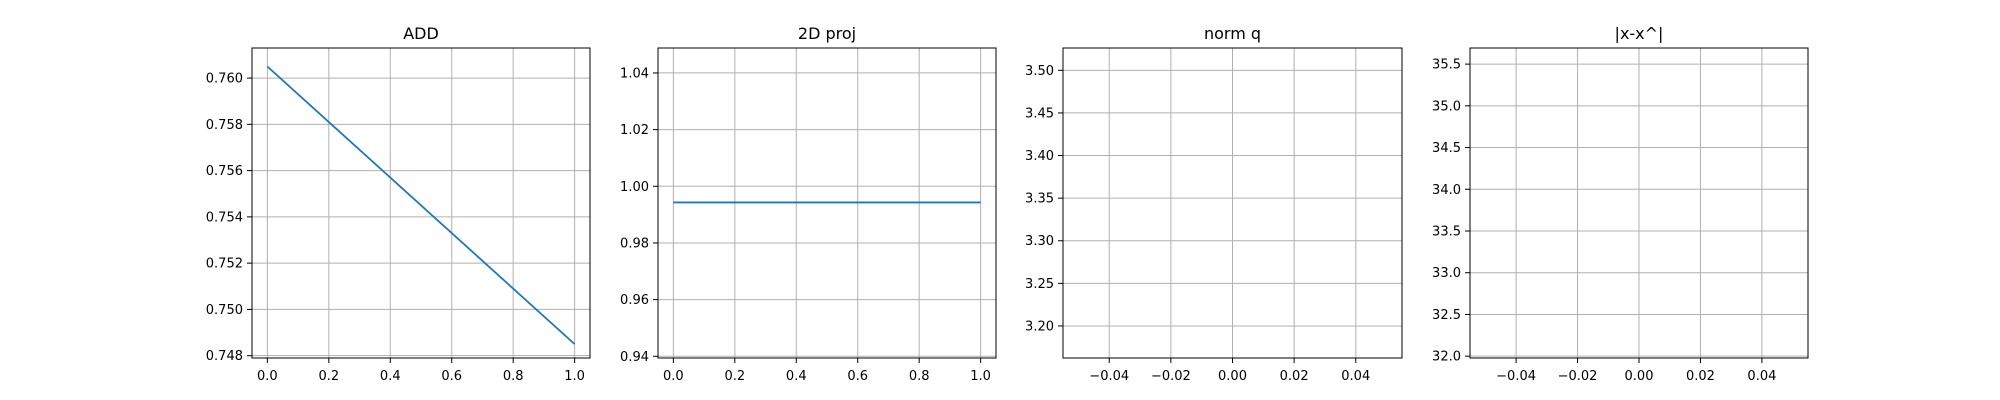  Describe the element at coordinates (1639, 33) in the screenshot. I see `subplot-title: |x-x^|` at that location.